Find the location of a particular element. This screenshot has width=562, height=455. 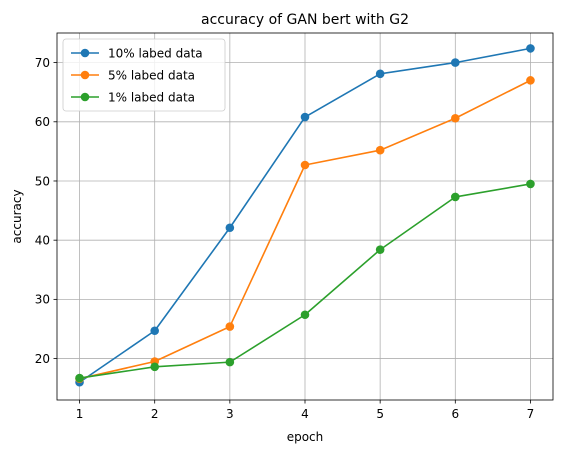

x-tick-label: 7 is located at coordinates (531, 414).